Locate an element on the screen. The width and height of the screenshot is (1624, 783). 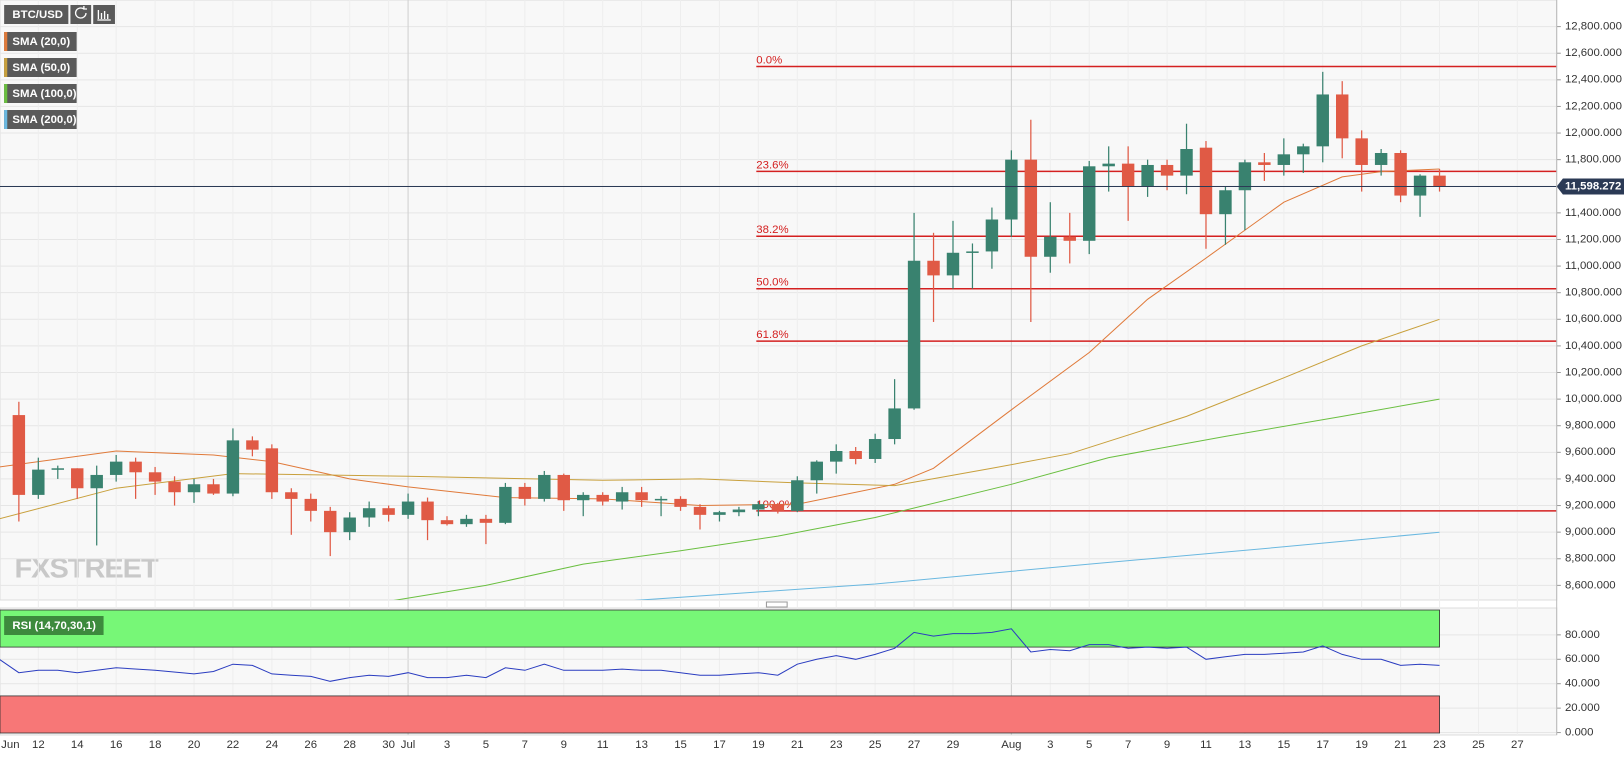
fib-label: 38.2% is located at coordinates (772, 230).